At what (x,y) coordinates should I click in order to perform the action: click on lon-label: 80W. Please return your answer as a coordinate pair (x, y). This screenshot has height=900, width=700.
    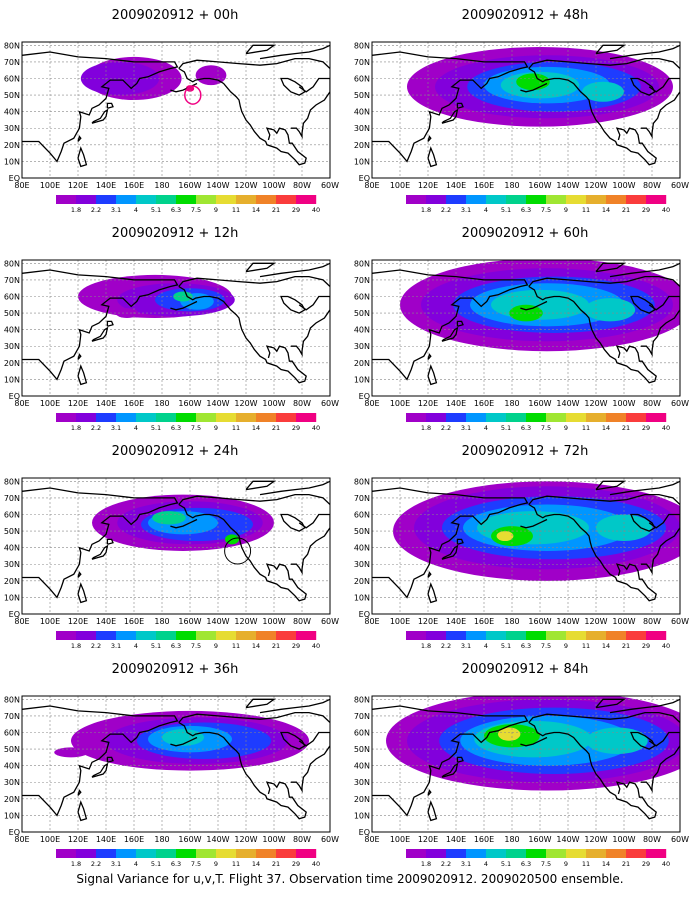
    Looking at the image, I should click on (652, 185).